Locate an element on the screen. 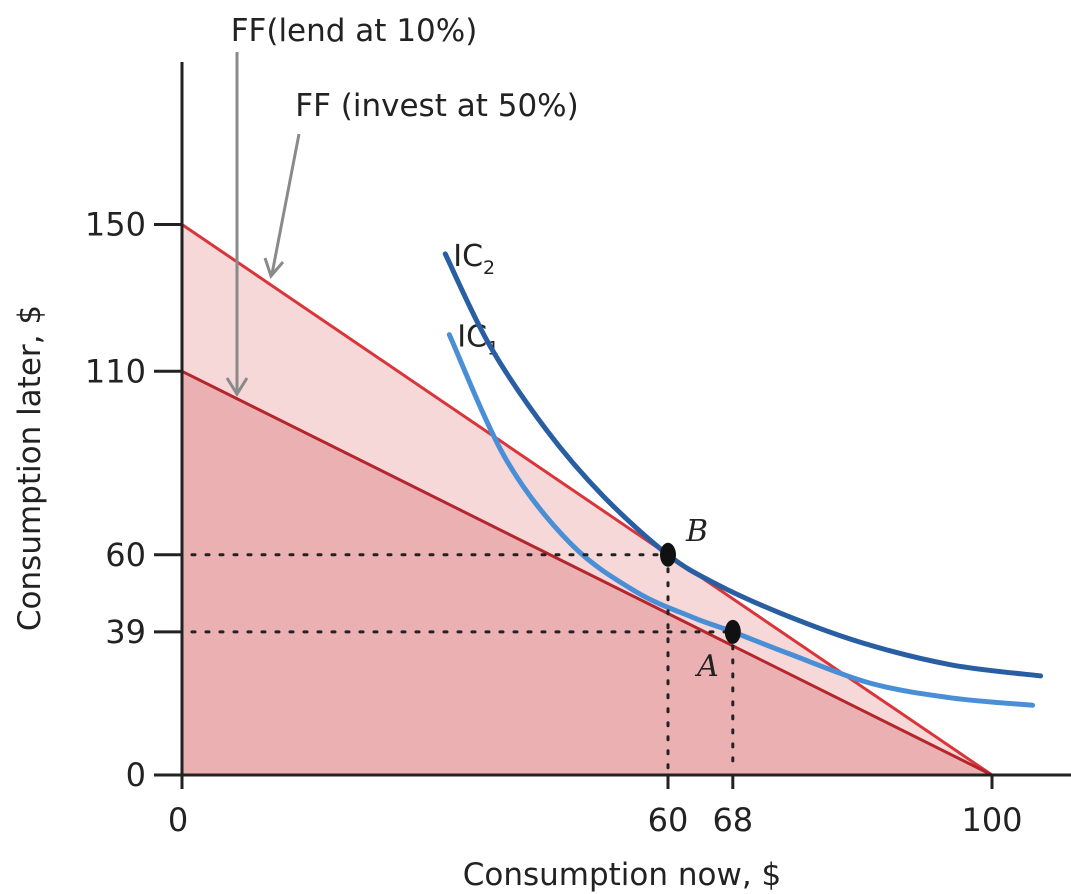 The width and height of the screenshot is (1071, 894). label-ff-invest: FF (invest at 50%) is located at coordinates (436, 106).